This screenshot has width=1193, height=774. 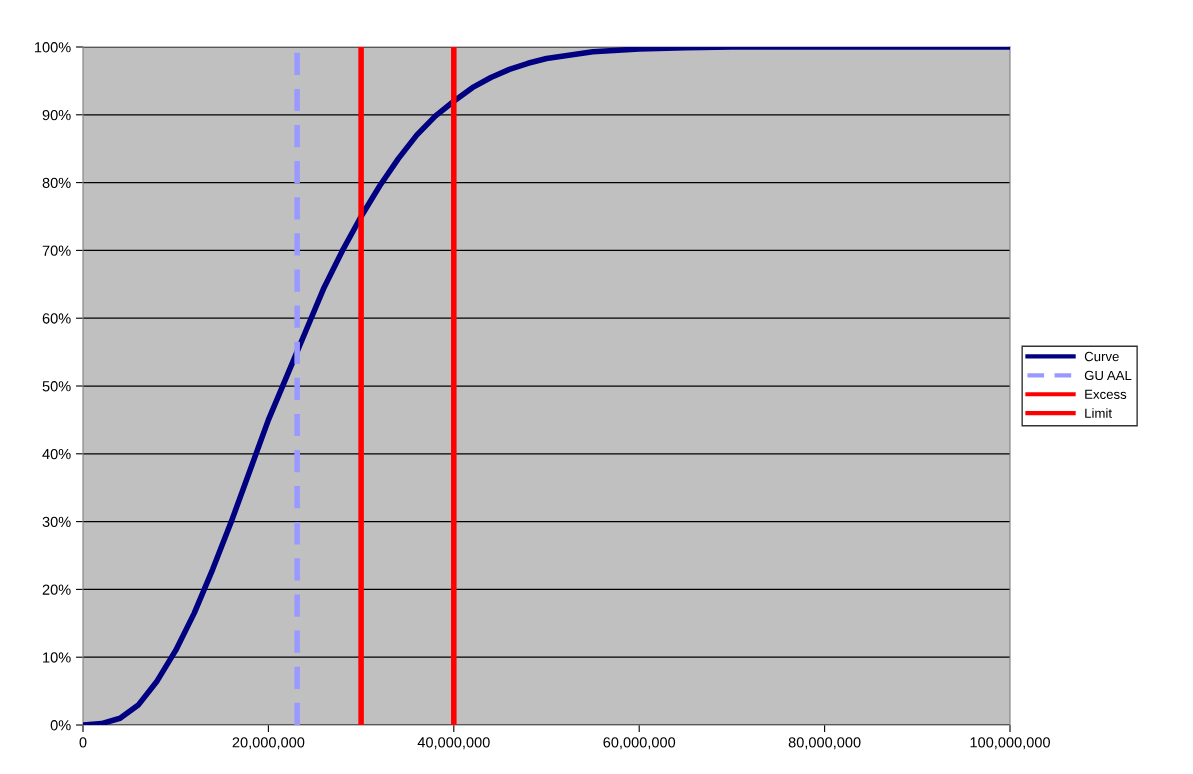 What do you see at coordinates (268, 743) in the screenshot?
I see `x-tick-label: 20,000,000` at bounding box center [268, 743].